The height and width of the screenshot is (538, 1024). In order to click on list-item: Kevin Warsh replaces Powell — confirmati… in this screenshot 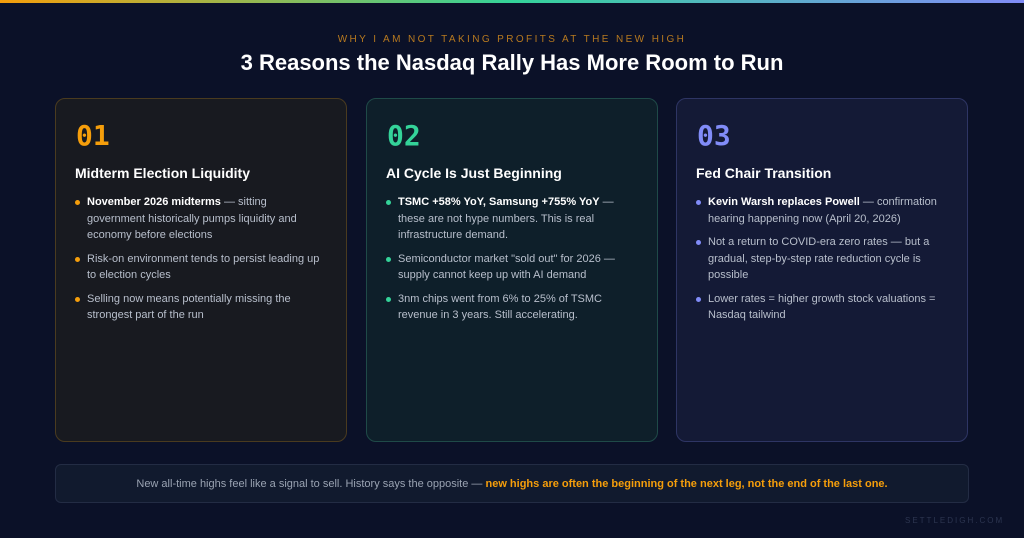, I will do `click(821, 210)`.